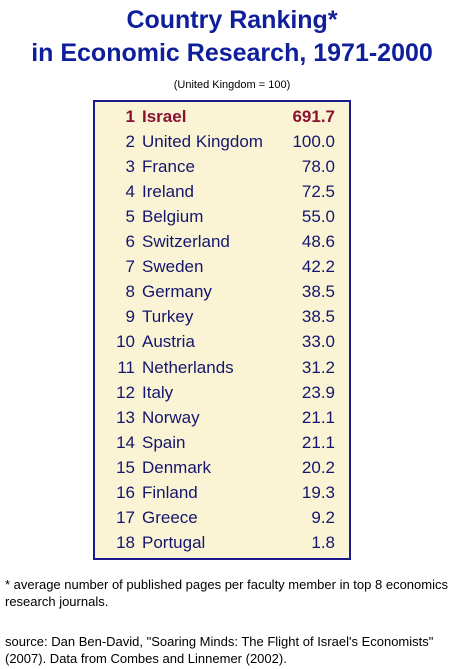 This screenshot has width=464, height=669. I want to click on country-cell: United Kingdom, so click(202, 142).